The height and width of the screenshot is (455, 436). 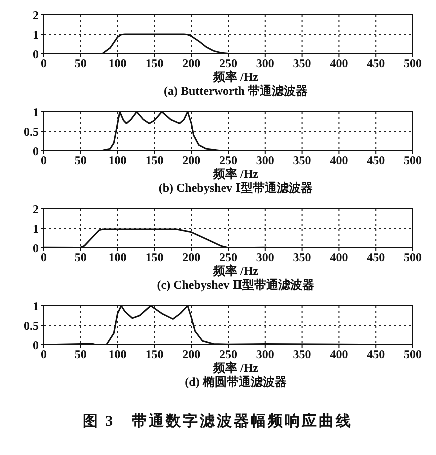 What do you see at coordinates (236, 285) in the screenshot?
I see `text: (c) Chebyshev Ⅱ型带通滤波器` at bounding box center [236, 285].